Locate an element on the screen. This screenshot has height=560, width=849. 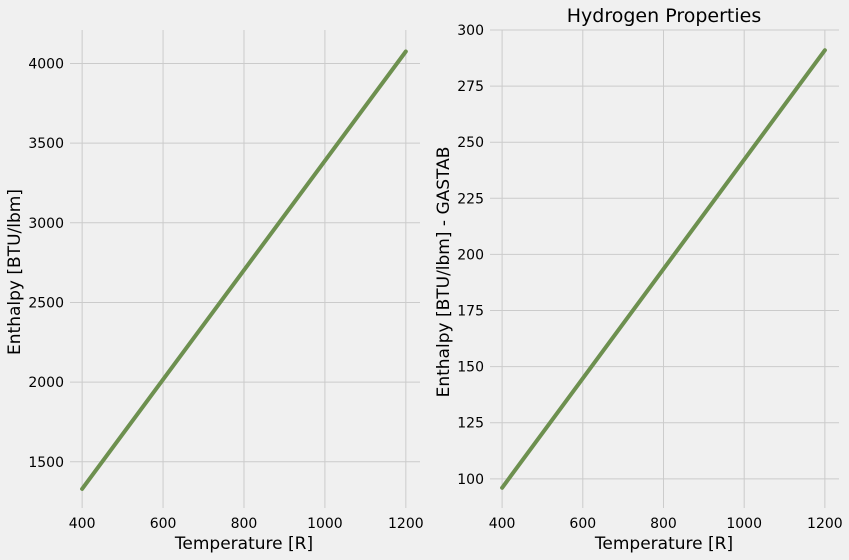
y-tick-label: 3000 is located at coordinates (46, 224).